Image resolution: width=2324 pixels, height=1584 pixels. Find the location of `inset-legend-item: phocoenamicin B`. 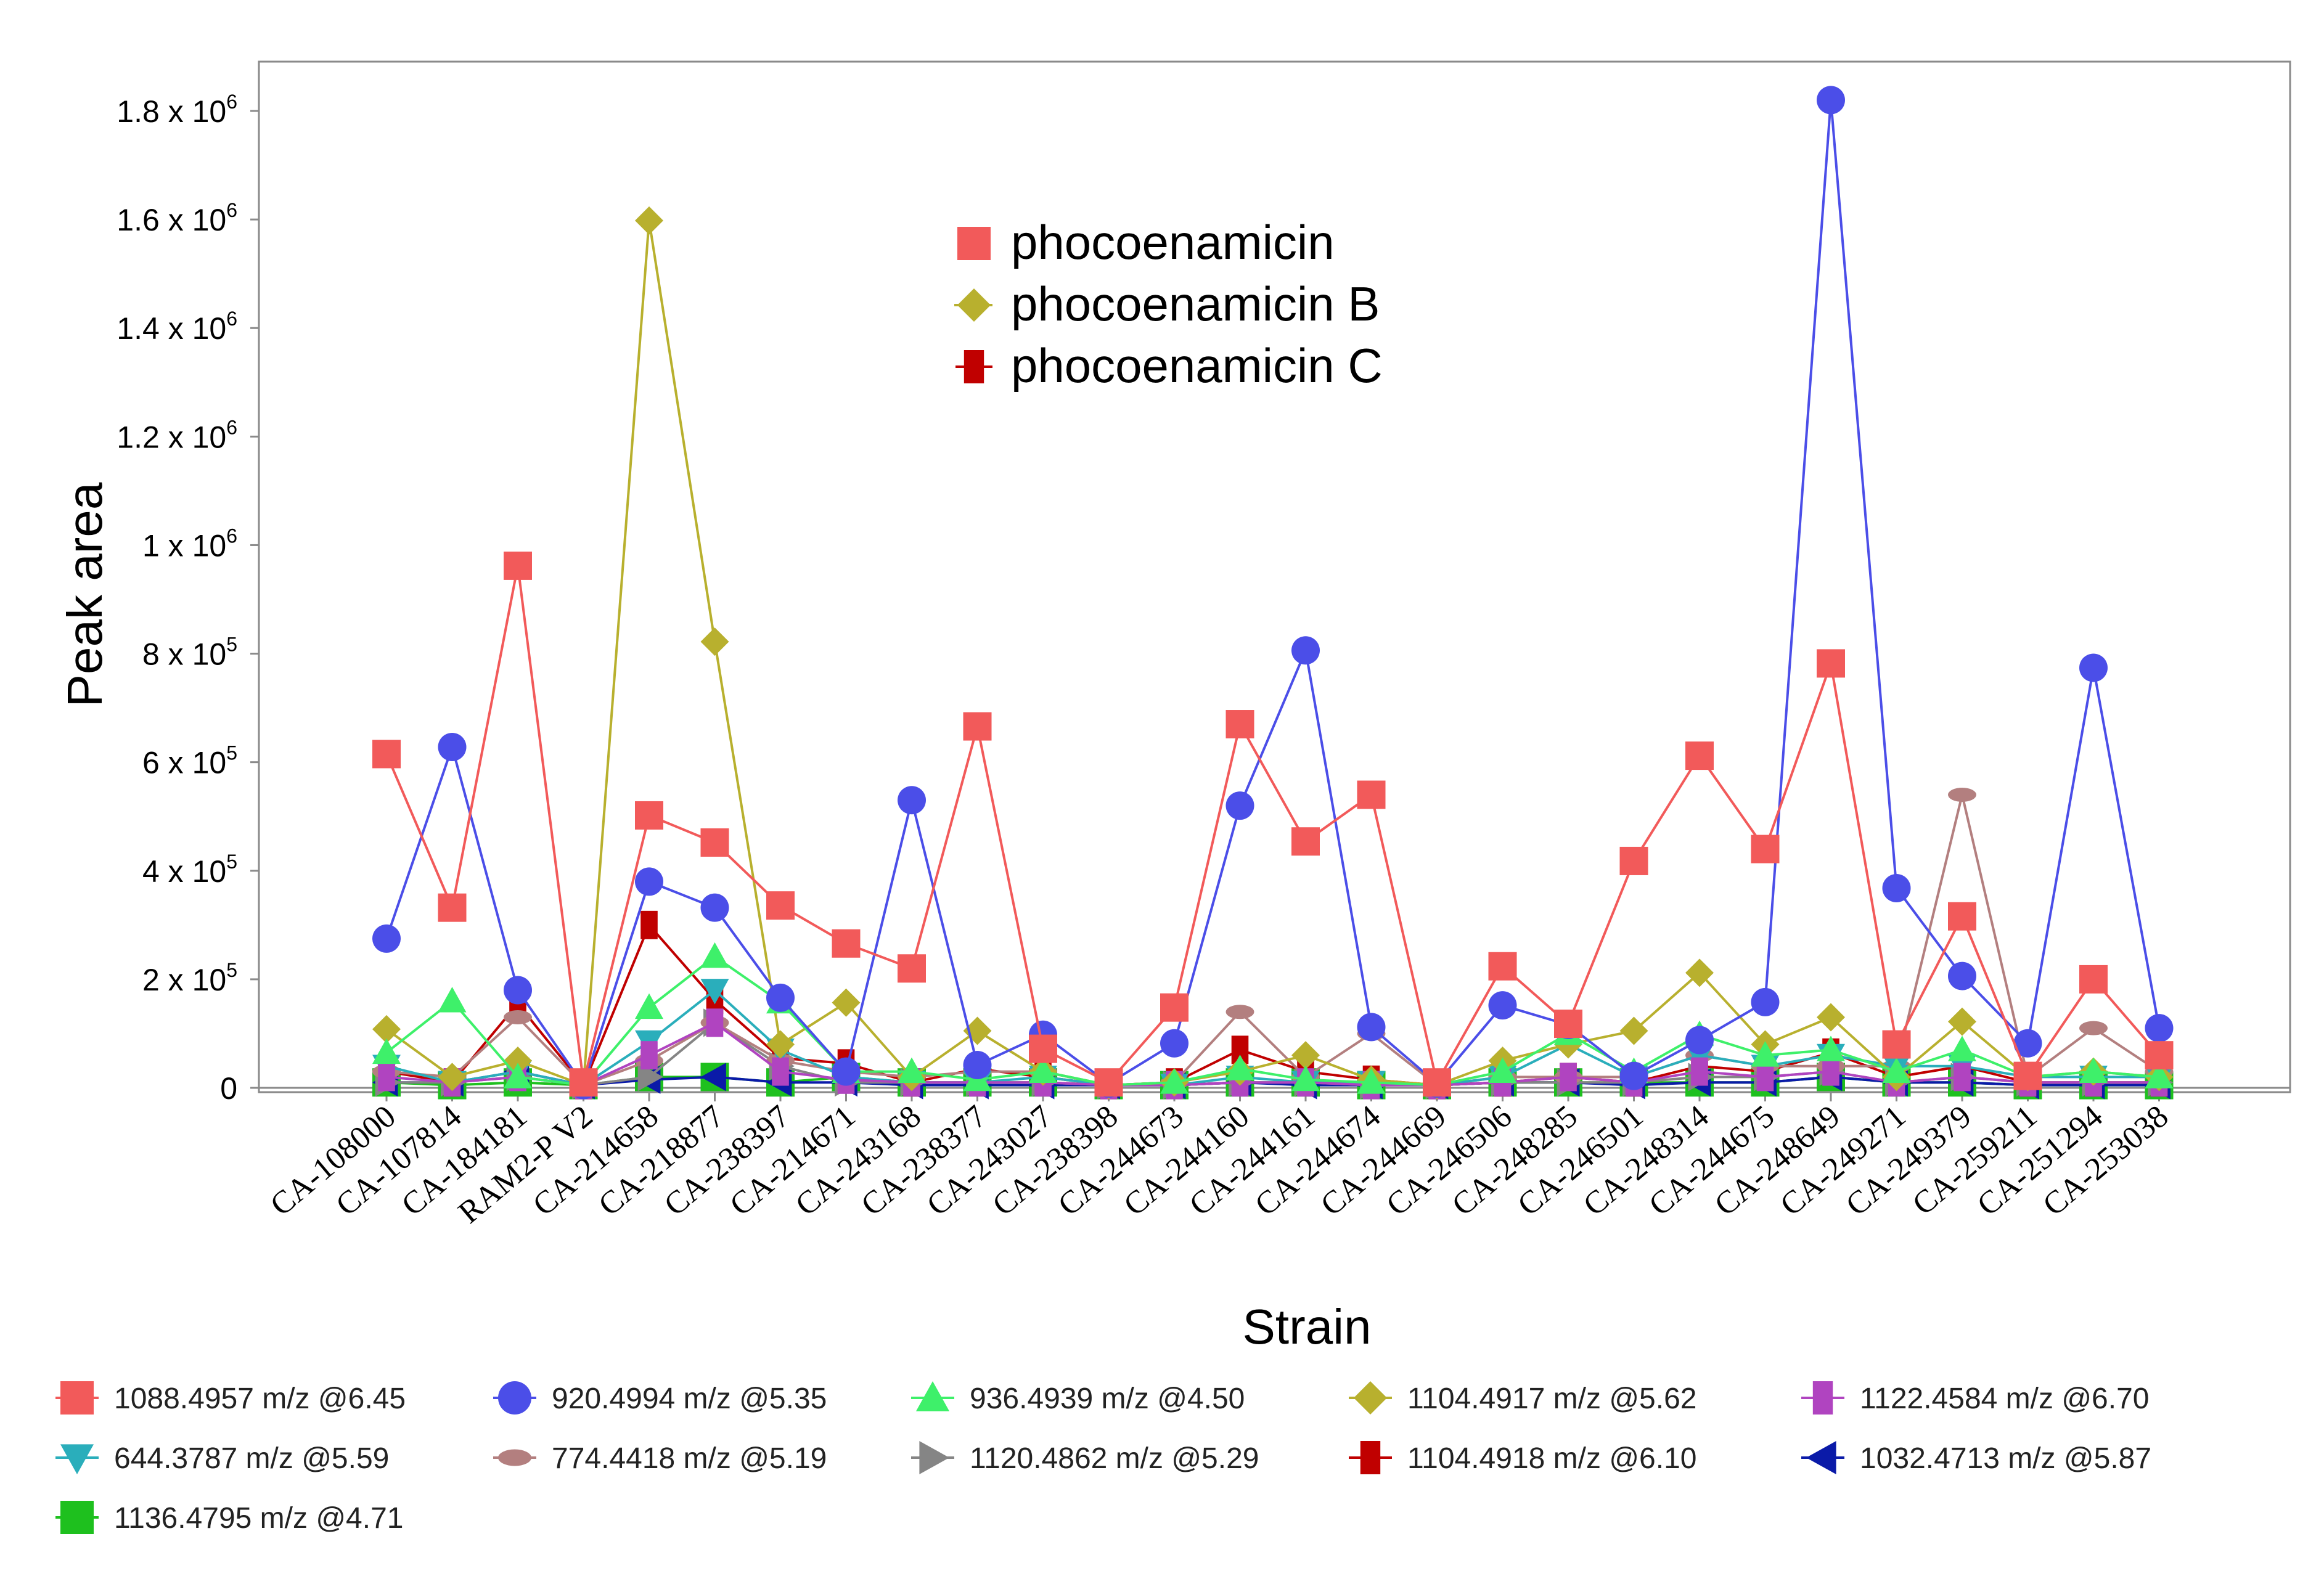

inset-legend-item: phocoenamicin B is located at coordinates (1167, 304).